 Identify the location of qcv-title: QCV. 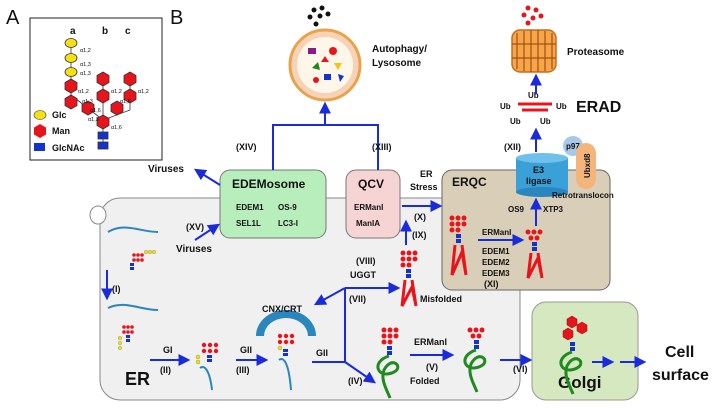
(371, 184).